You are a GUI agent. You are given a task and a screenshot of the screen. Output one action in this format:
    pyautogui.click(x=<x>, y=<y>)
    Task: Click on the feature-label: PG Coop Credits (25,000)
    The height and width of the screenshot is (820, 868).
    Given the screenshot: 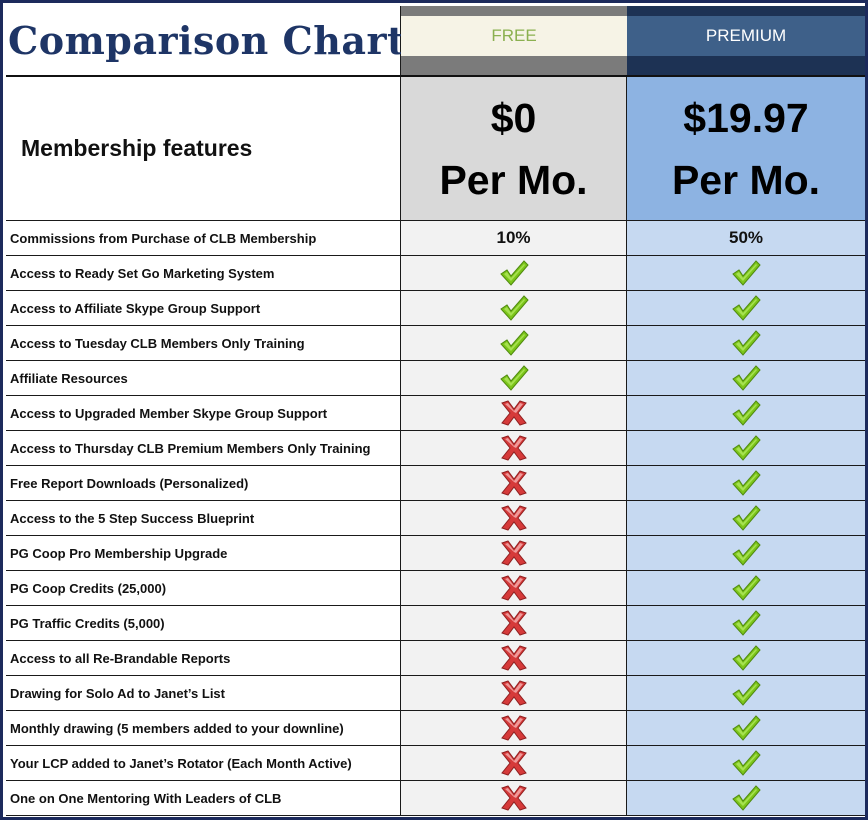 What is the action you would take?
    pyautogui.click(x=203, y=588)
    